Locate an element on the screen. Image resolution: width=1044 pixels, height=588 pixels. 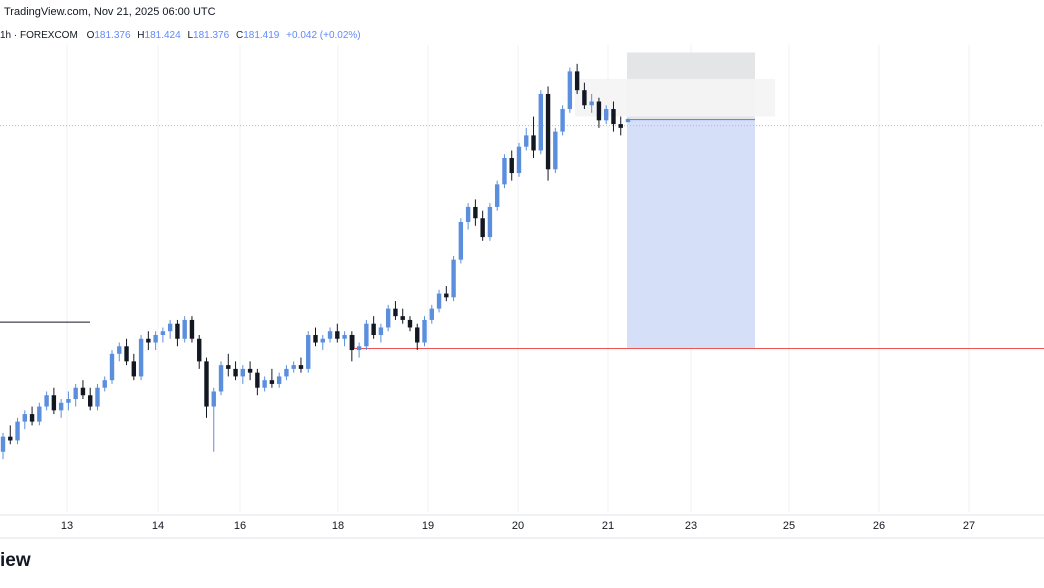
position-target-zone is located at coordinates (691, 234).